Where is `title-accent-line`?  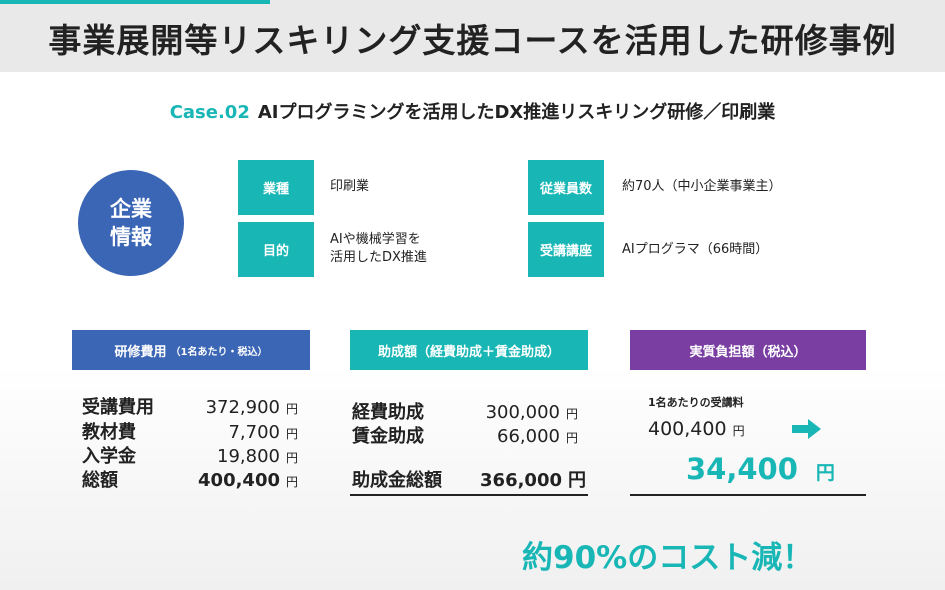
title-accent-line is located at coordinates (135, 2).